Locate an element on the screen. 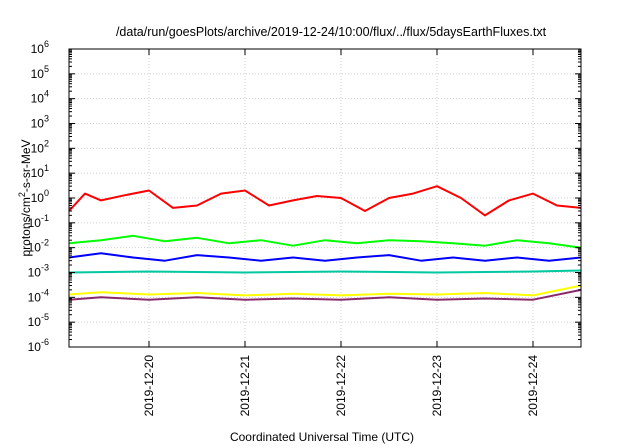 This screenshot has height=448, width=640. x-tick-label: 2019-12-21 is located at coordinates (245, 386).